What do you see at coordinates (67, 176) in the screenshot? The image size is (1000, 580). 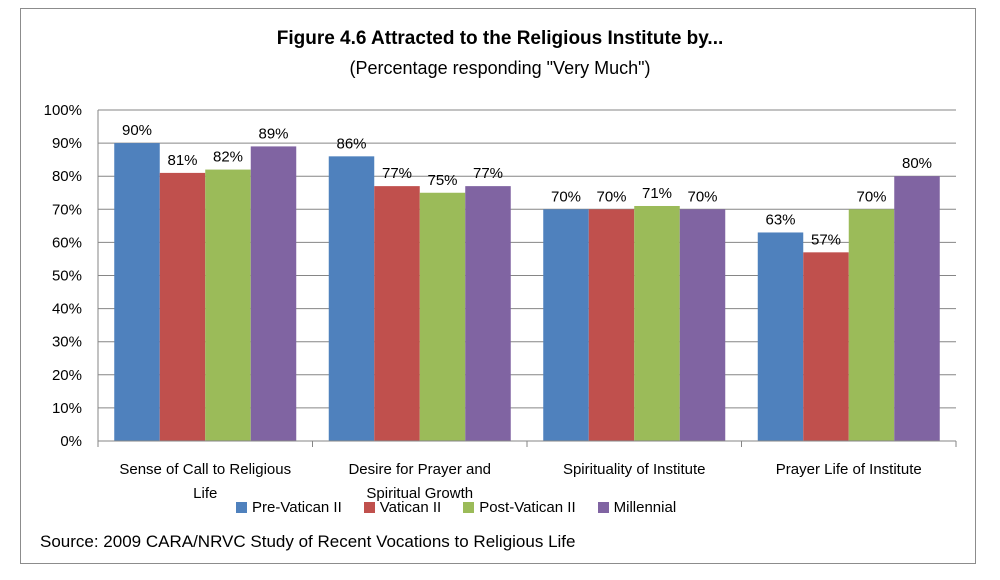 I see `y-tick-label: 80%` at bounding box center [67, 176].